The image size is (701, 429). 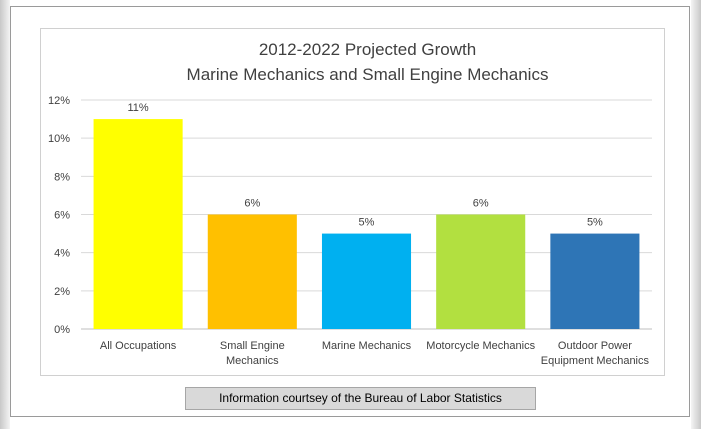 I want to click on y-tick-label: 2%, so click(x=62, y=292).